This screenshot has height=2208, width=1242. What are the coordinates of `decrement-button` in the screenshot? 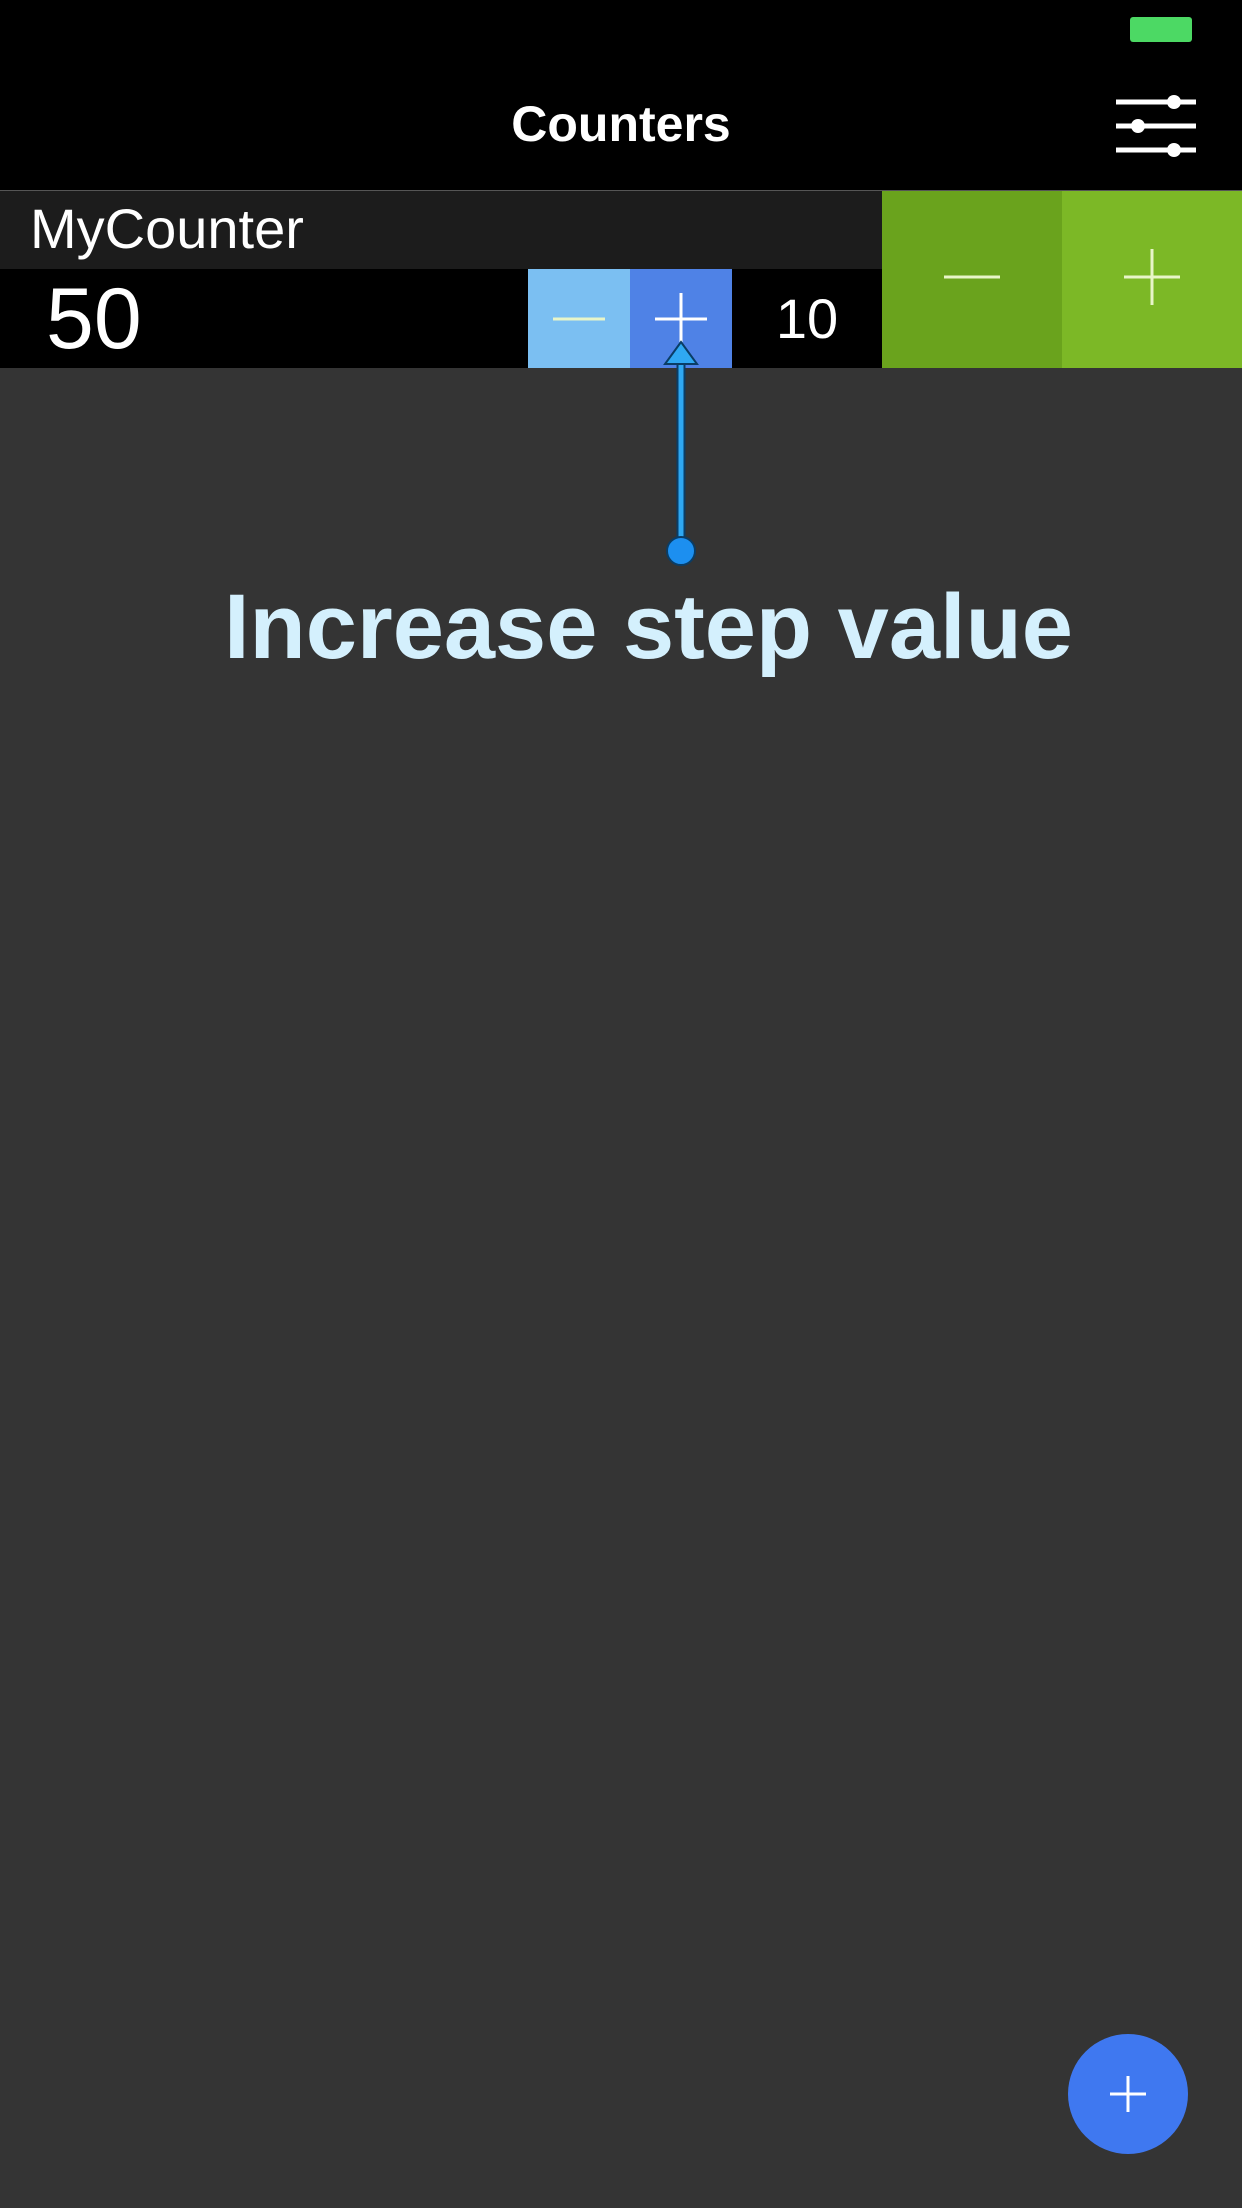 It's located at (972, 279).